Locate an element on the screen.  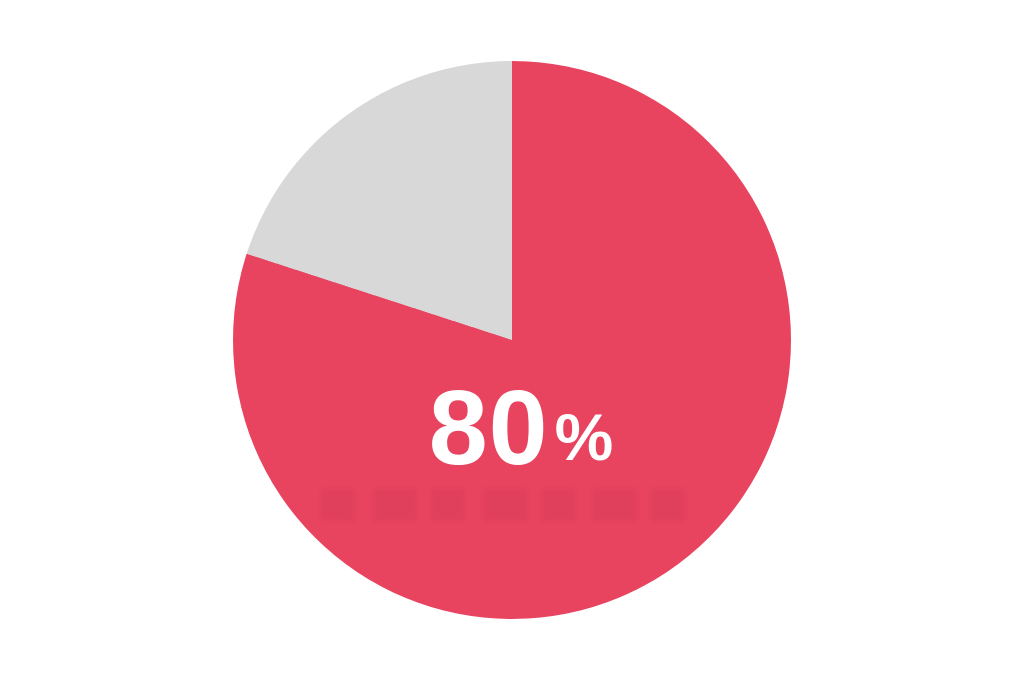
pie-center-label-row: 80 % is located at coordinates (521, 428).